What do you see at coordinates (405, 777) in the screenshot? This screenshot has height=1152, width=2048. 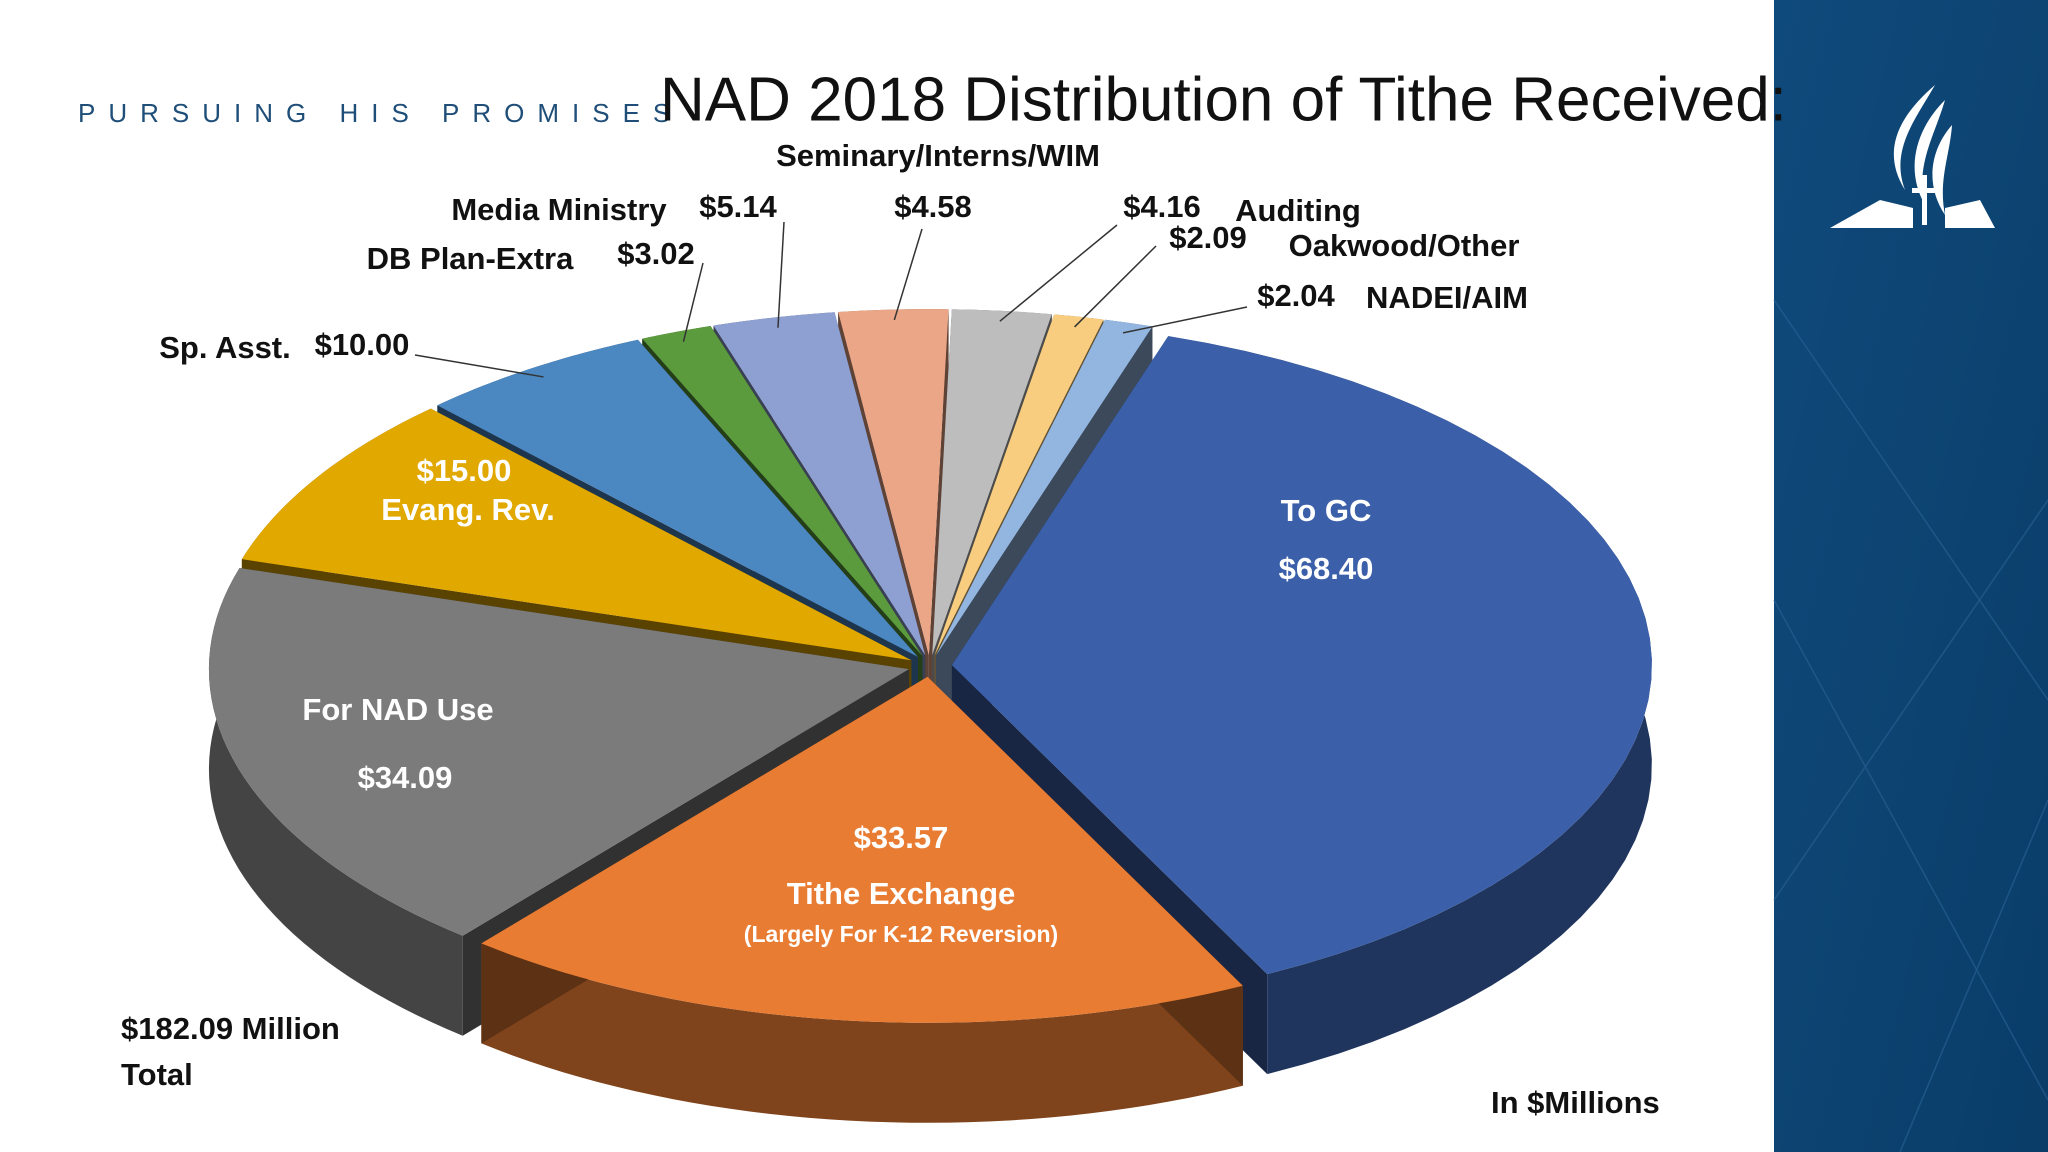 I see `value-label: $34.09` at bounding box center [405, 777].